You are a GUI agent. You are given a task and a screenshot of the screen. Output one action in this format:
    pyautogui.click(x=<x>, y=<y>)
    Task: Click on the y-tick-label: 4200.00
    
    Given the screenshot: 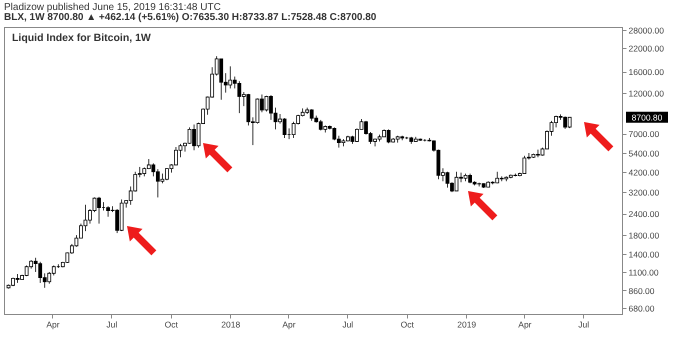 What is the action you would take?
    pyautogui.click(x=644, y=172)
    